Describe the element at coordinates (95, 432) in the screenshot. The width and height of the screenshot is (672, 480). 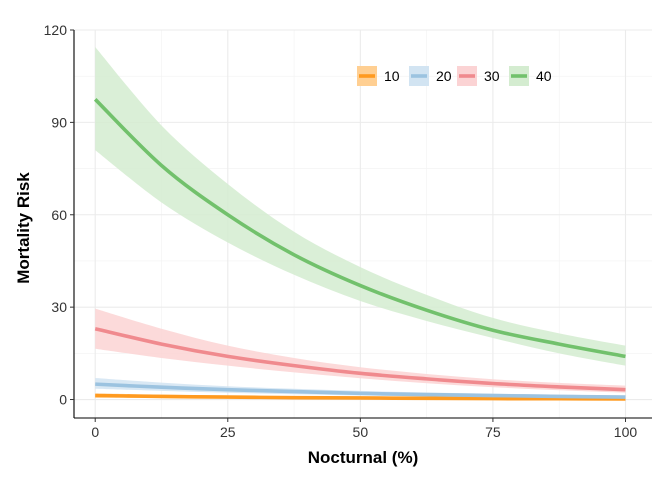
I see `x-tick-label: 0` at that location.